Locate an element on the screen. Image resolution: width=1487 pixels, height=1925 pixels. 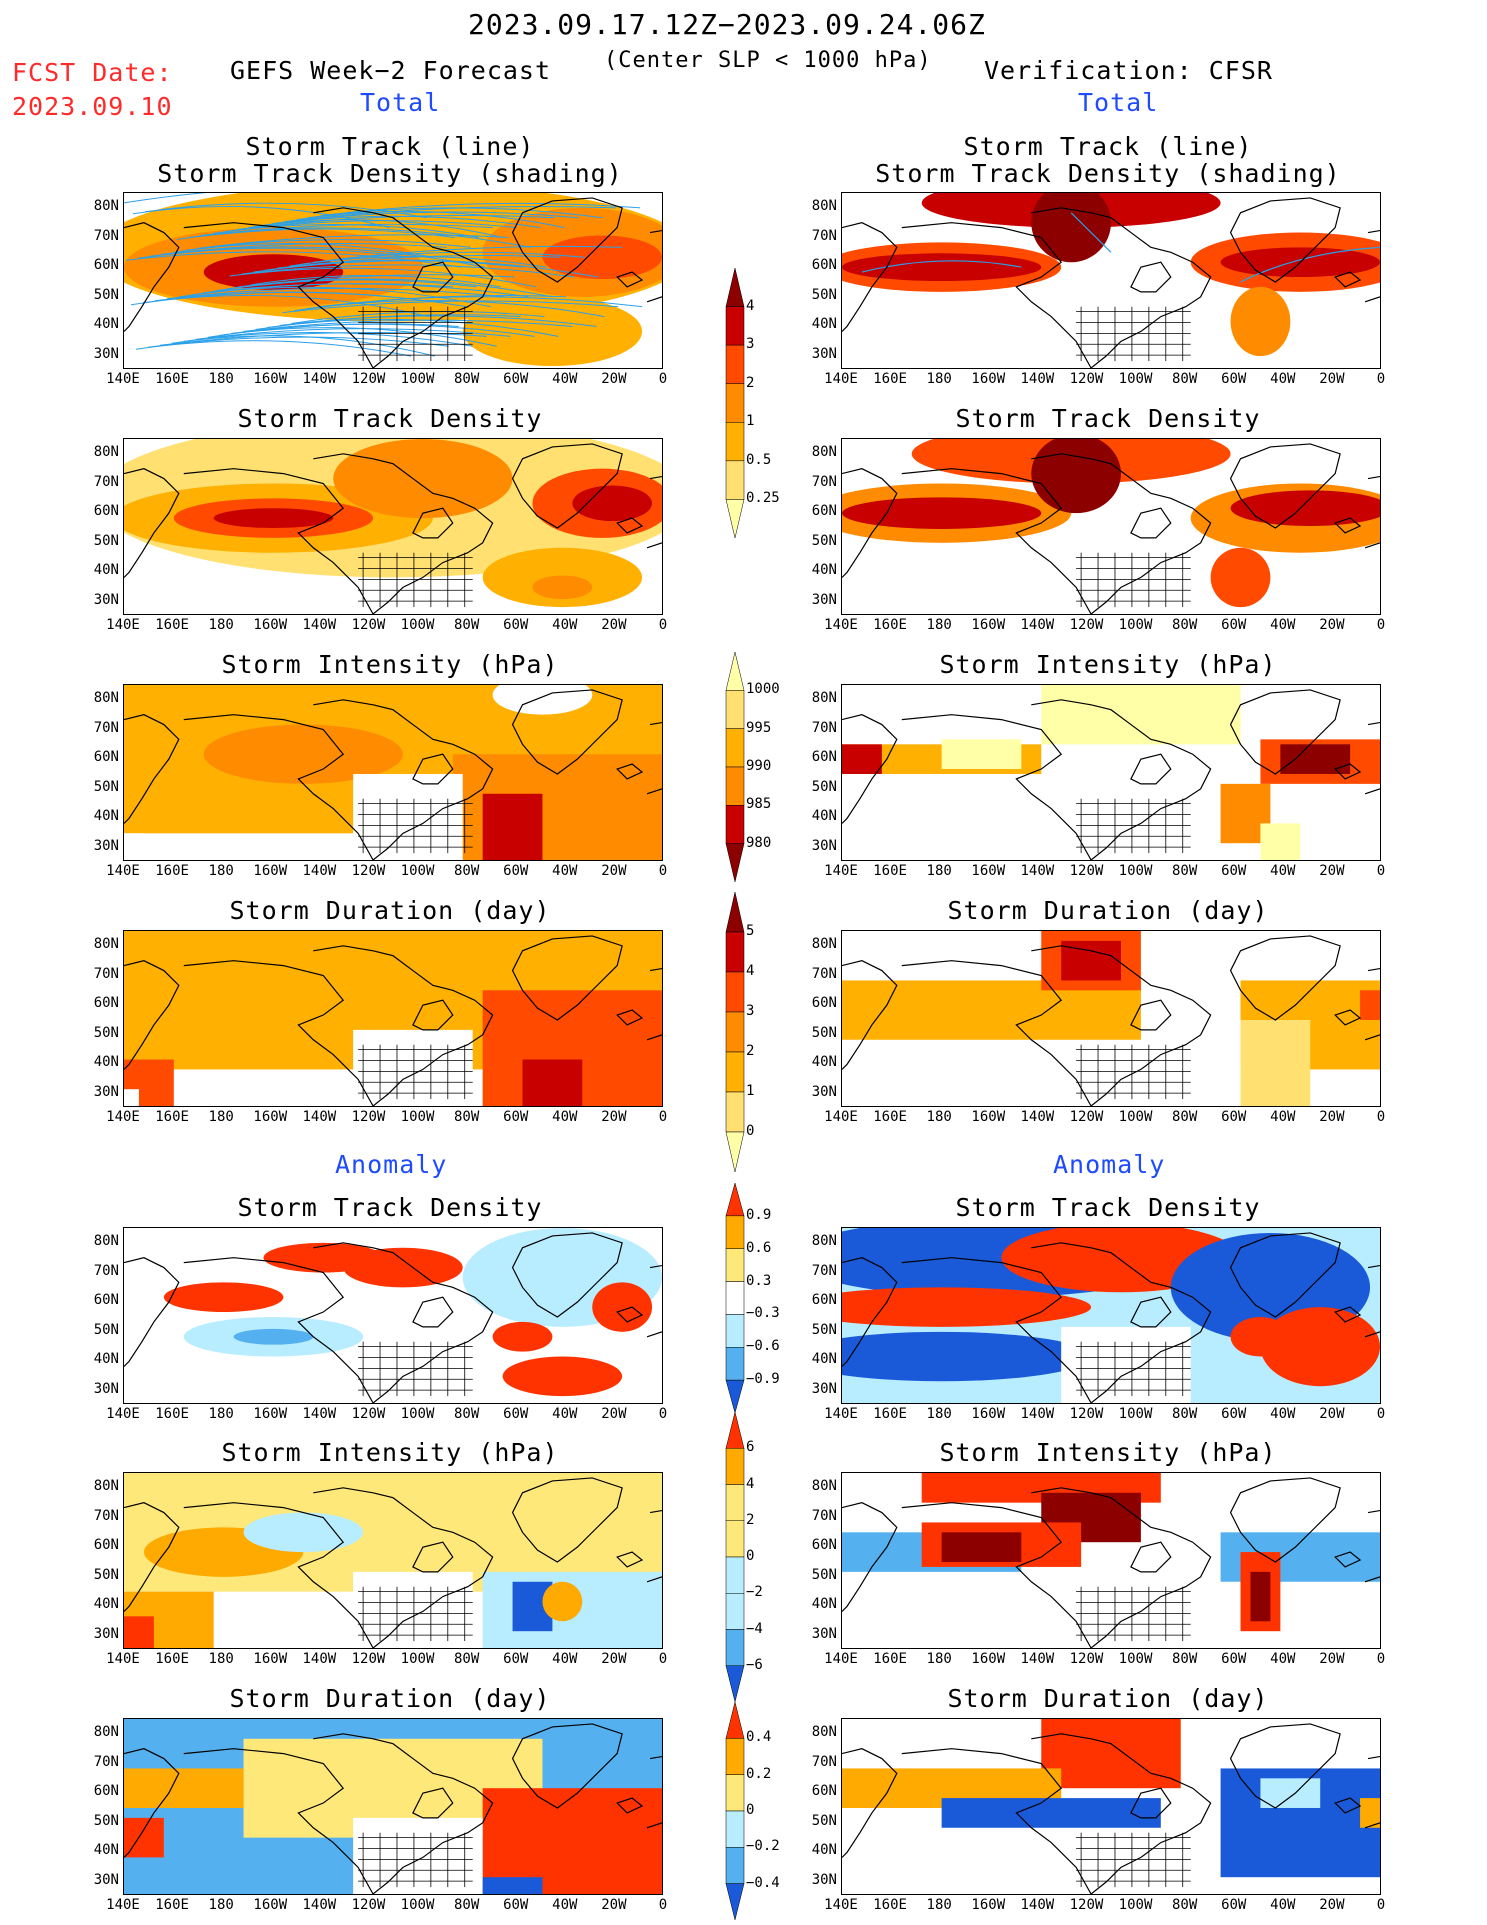
colorbar-label: 0.5 is located at coordinates (759, 459).